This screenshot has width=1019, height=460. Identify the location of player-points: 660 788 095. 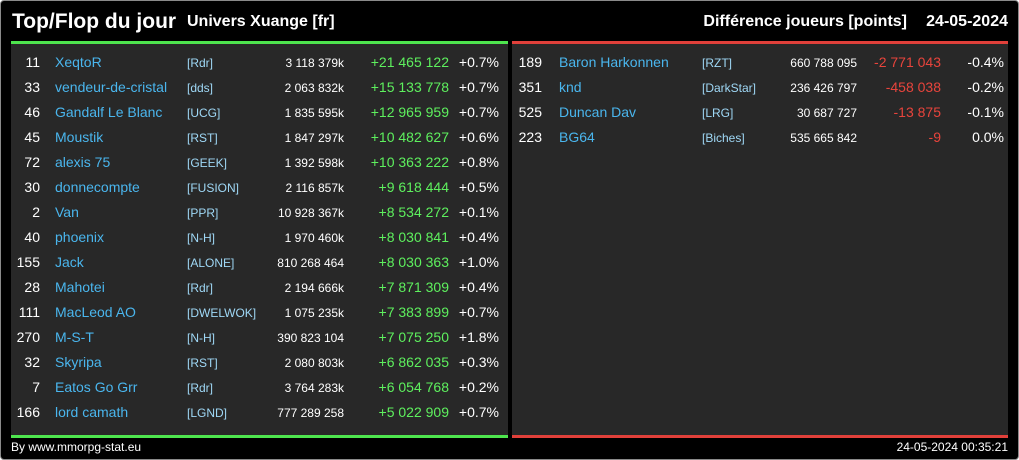
(823, 63).